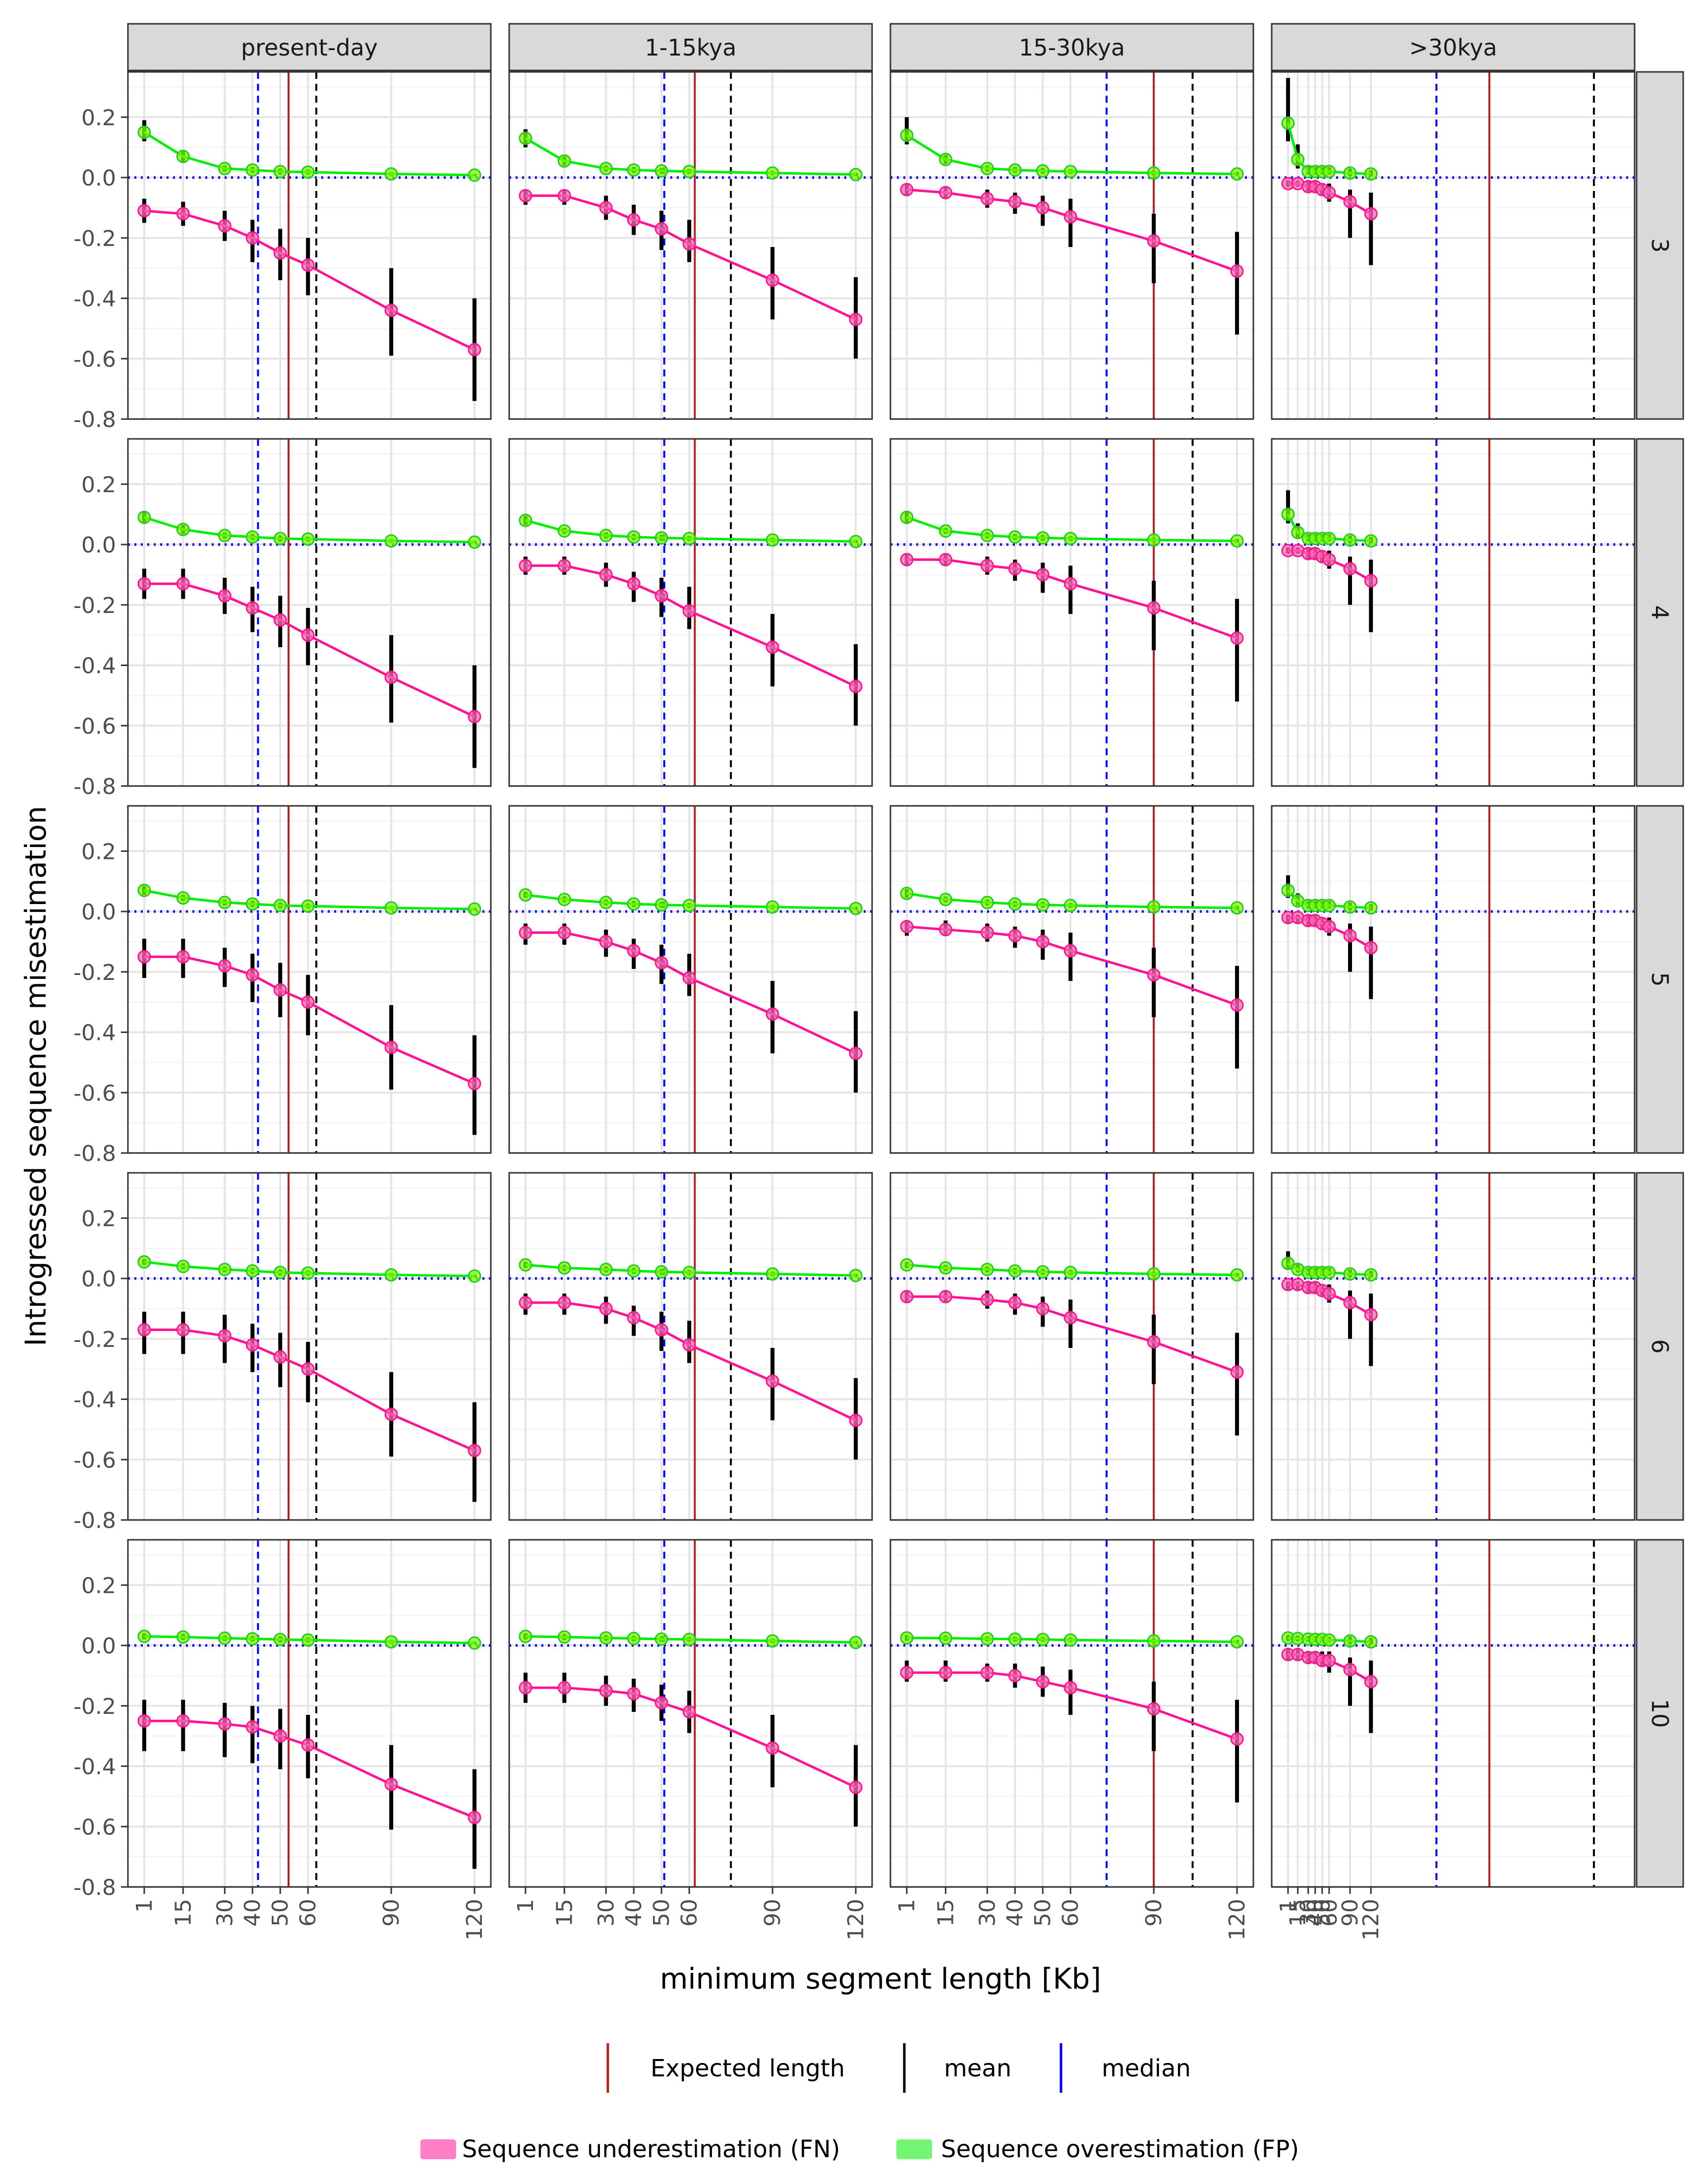 The width and height of the screenshot is (1707, 2184). What do you see at coordinates (98, 545) in the screenshot?
I see `y-tick-label: 0.0` at bounding box center [98, 545].